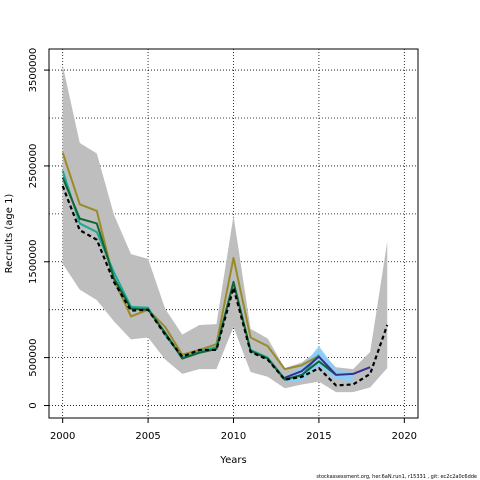  Describe the element at coordinates (33, 70) in the screenshot. I see `y-tick-label: 3500000` at that location.